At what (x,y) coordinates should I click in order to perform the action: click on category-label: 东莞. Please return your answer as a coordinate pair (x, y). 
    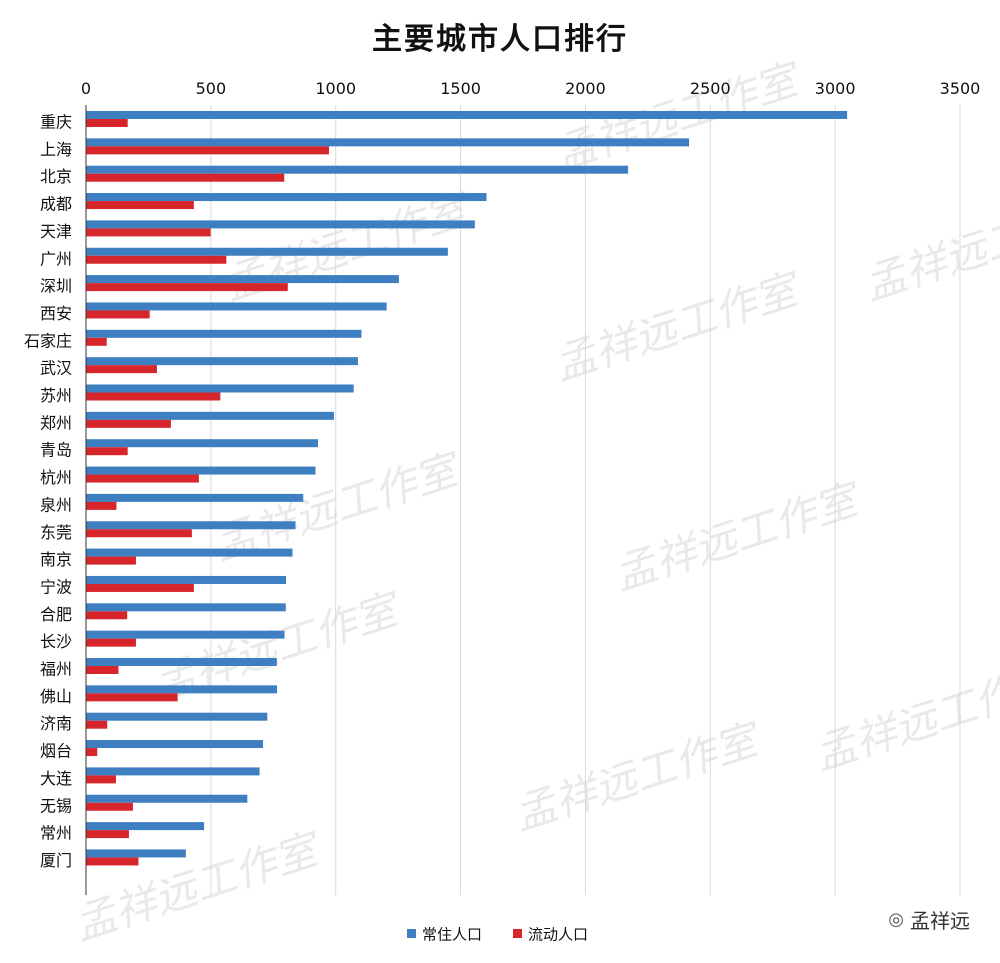
    Looking at the image, I should click on (56, 532).